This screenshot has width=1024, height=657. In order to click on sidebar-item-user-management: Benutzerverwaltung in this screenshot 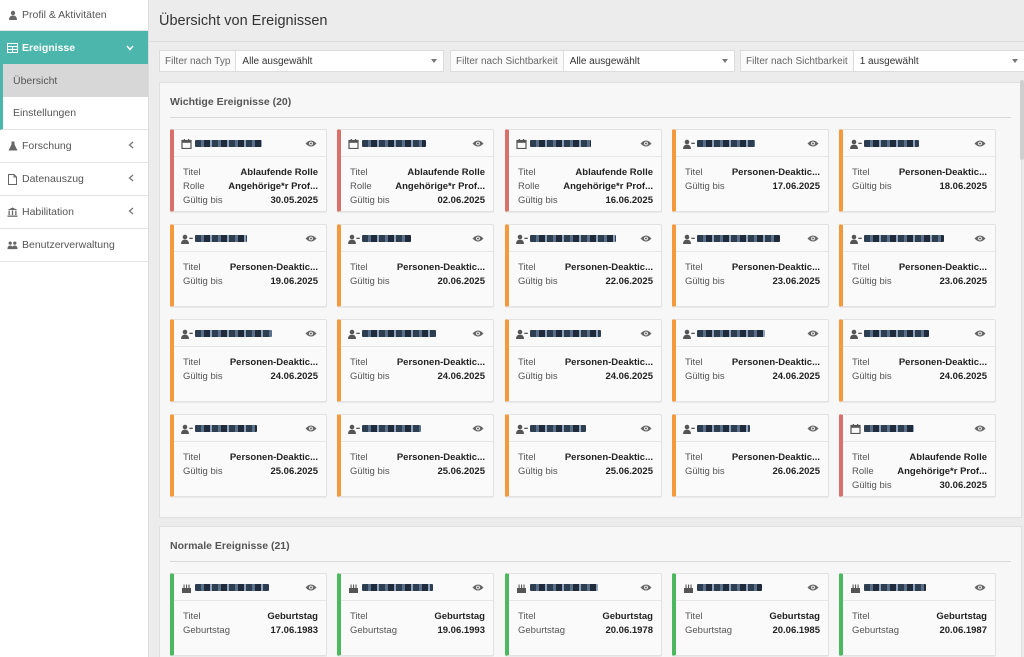, I will do `click(74, 245)`.